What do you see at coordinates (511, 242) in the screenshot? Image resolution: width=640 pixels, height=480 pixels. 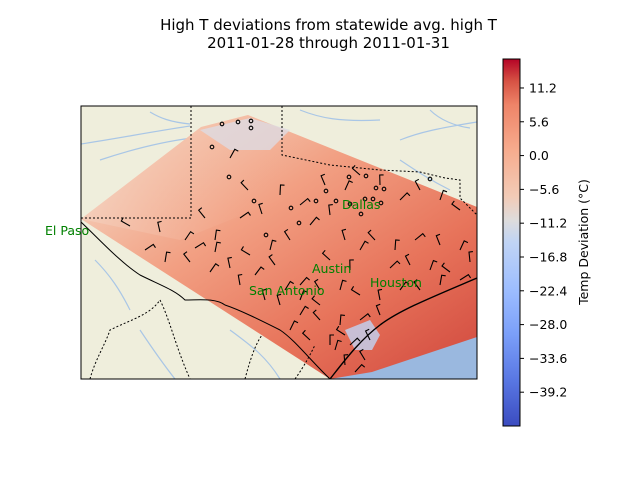 I see `colorbar-frame` at bounding box center [511, 242].